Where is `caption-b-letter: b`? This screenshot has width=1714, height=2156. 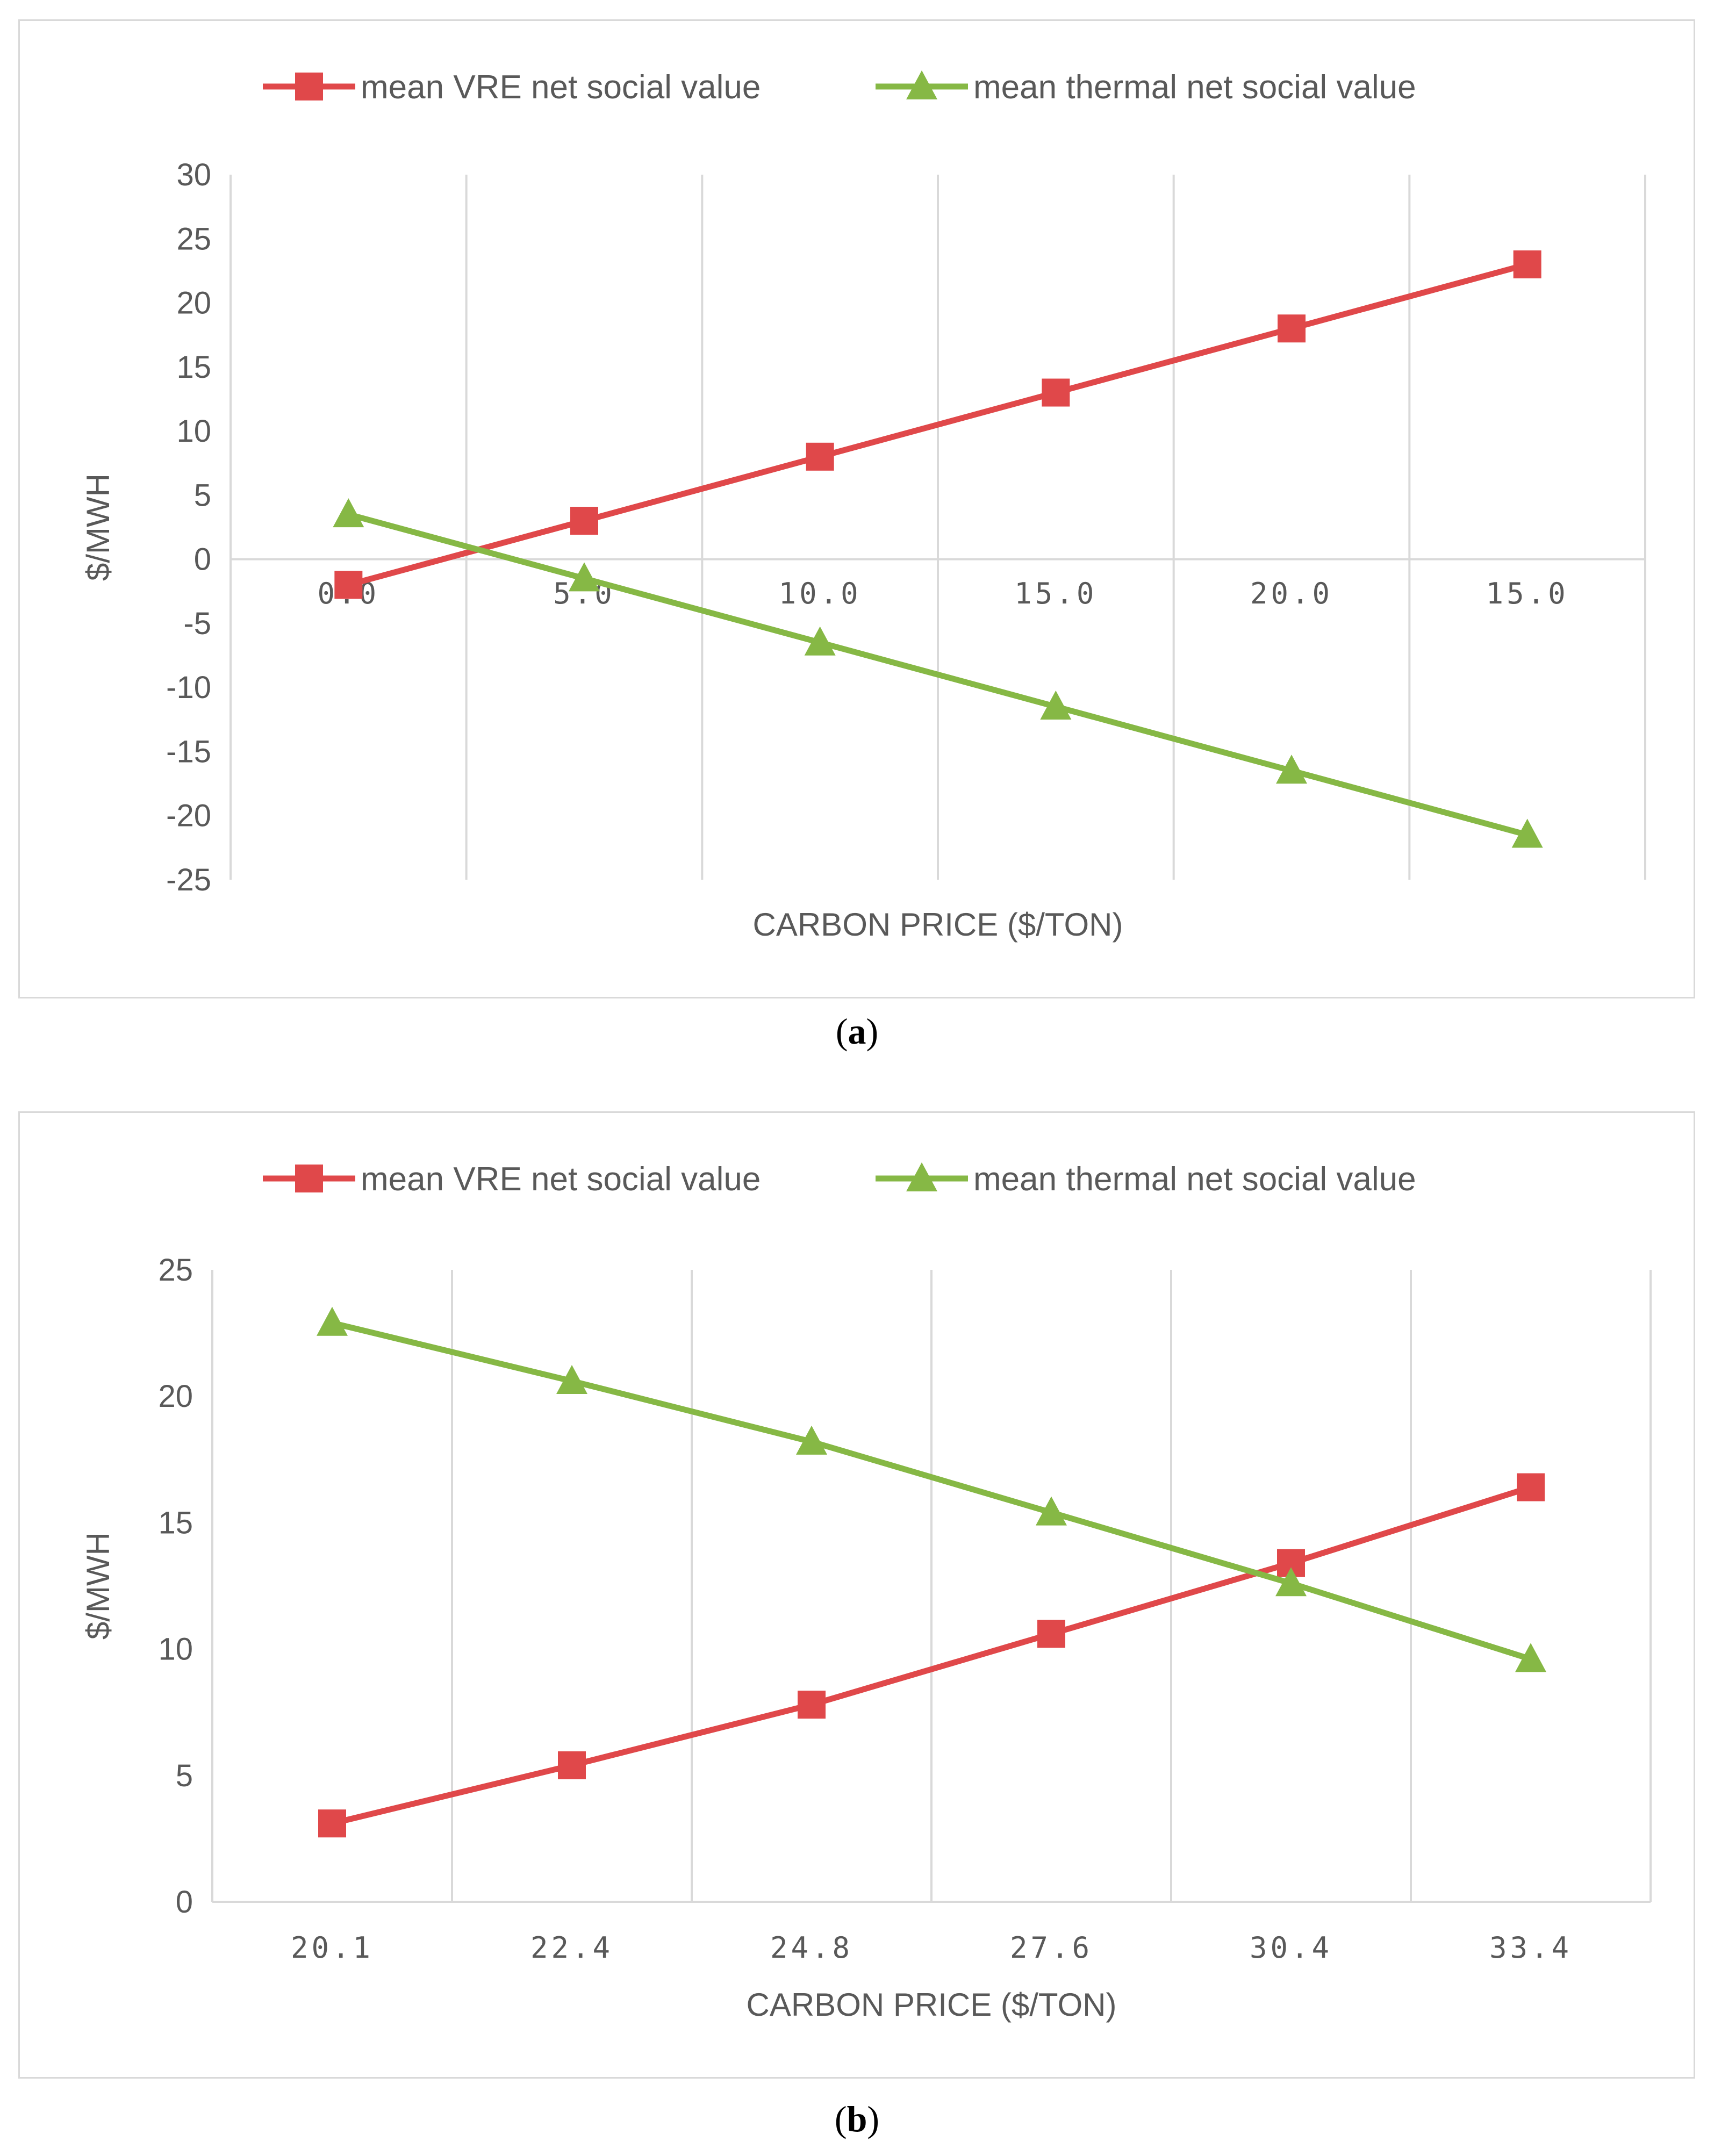
caption-b-letter: b is located at coordinates (857, 2118).